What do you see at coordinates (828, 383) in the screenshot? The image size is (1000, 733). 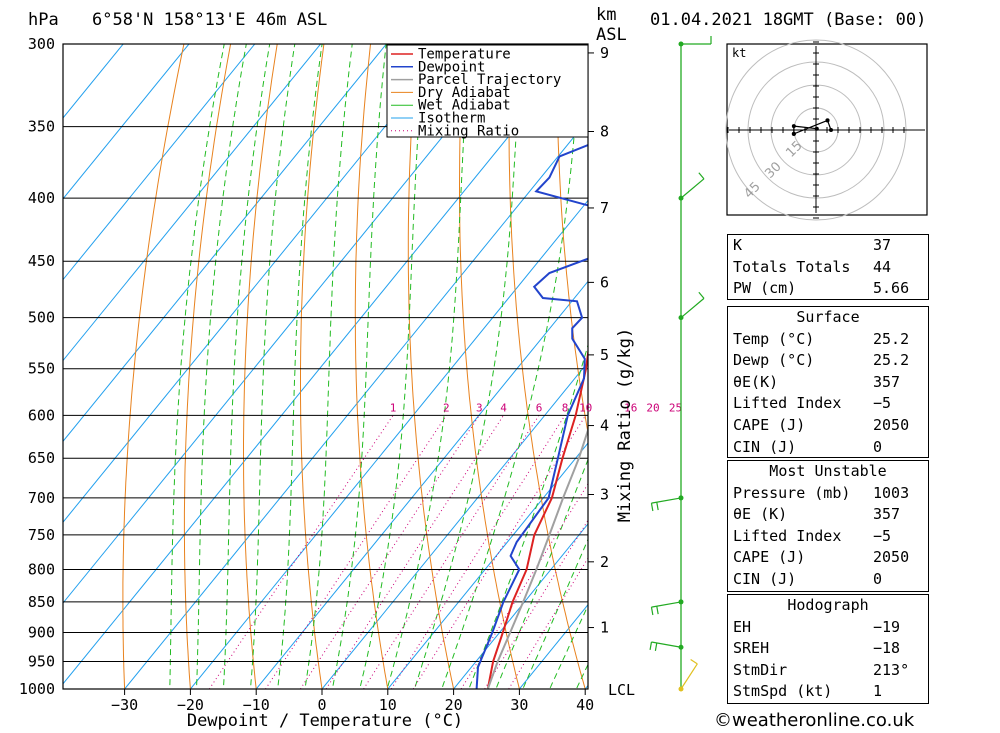 I see `stat-row: θE(K) 357` at bounding box center [828, 383].